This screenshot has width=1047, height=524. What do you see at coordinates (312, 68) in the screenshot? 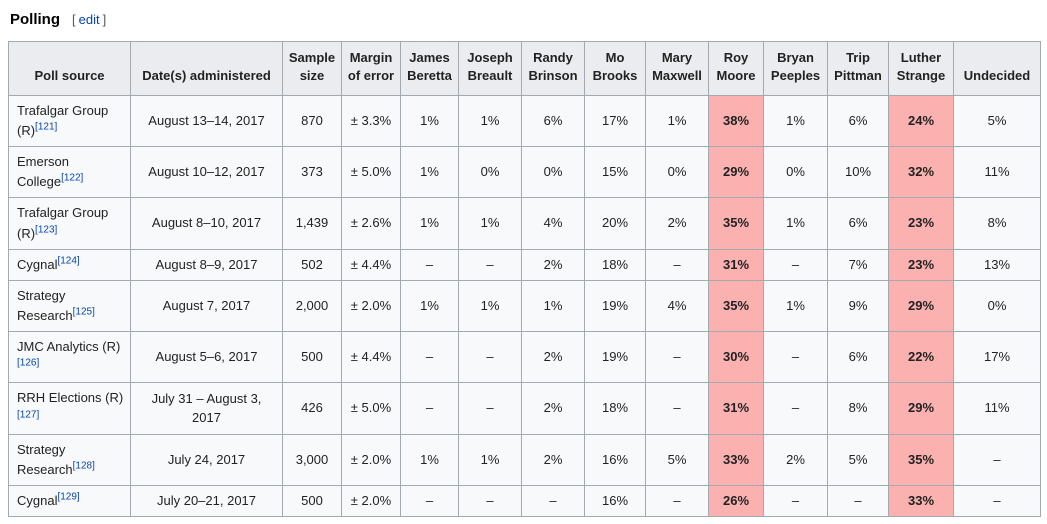
I see `column-header-sample-size: Sample size` at bounding box center [312, 68].